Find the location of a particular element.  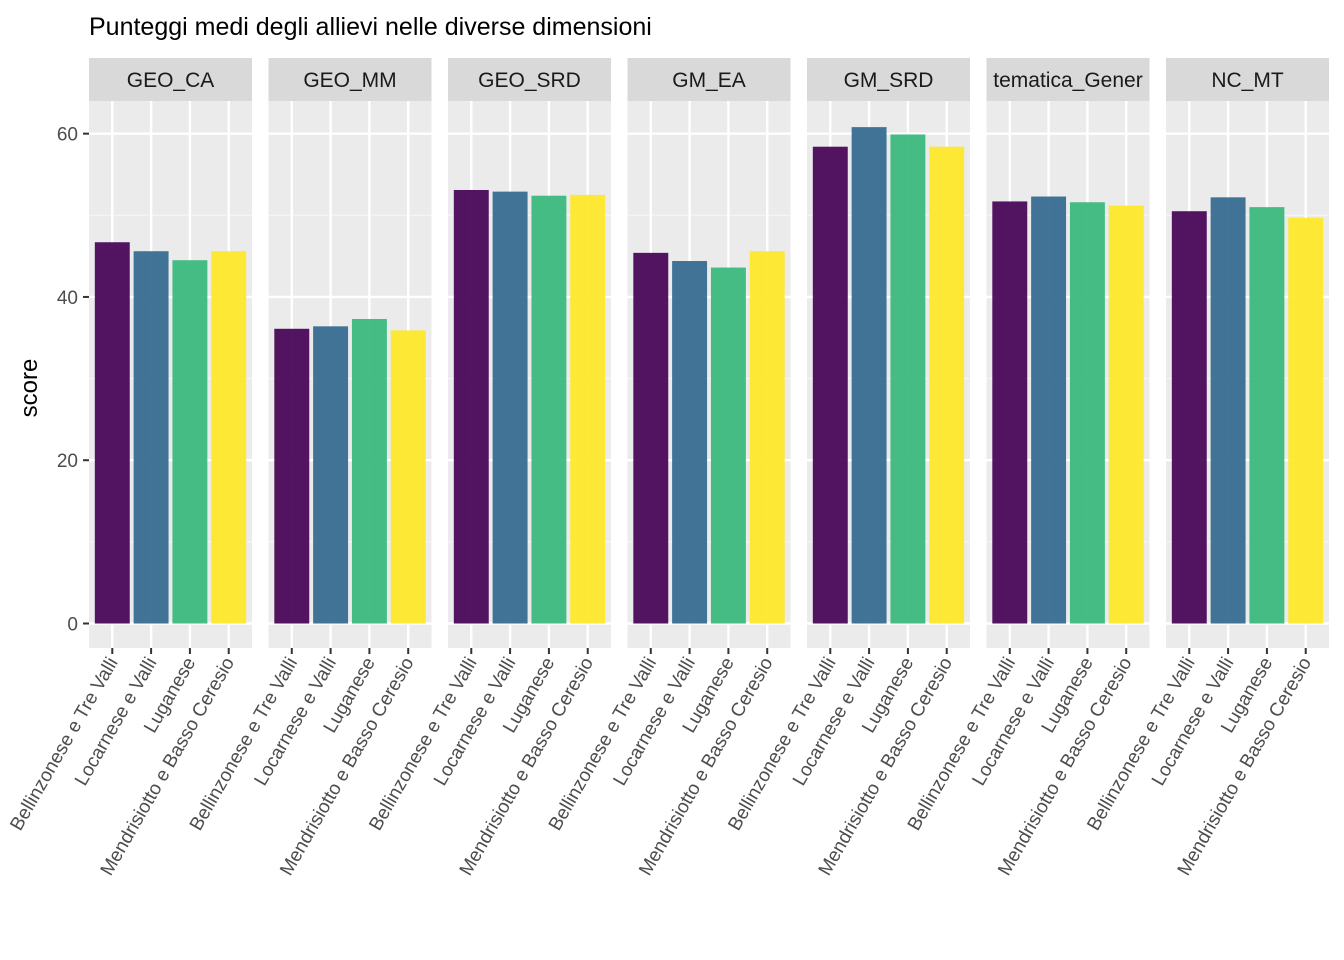

facet-strip-label: tematica_Gener is located at coordinates (1067, 80).